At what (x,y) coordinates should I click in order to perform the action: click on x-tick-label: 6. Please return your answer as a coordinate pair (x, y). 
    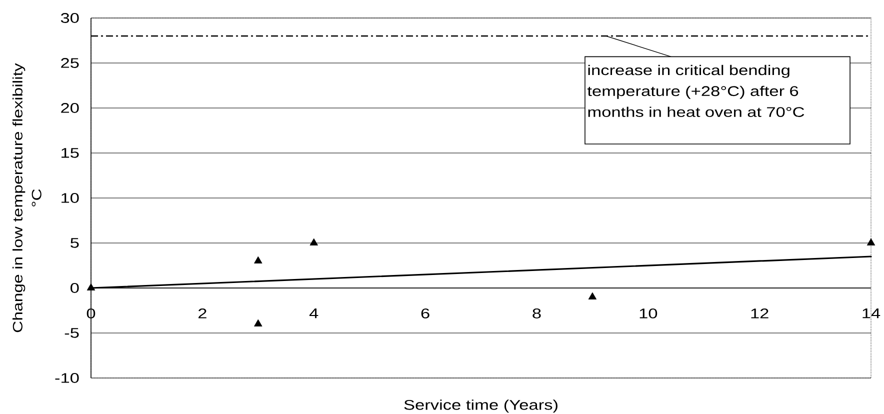
    Looking at the image, I should click on (425, 313).